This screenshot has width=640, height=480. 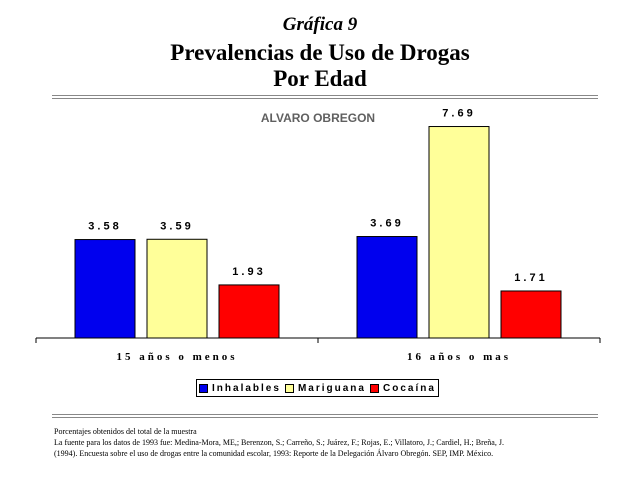 I want to click on chart-legend: Inhalables Mariguana Cocaína, so click(x=317, y=388).